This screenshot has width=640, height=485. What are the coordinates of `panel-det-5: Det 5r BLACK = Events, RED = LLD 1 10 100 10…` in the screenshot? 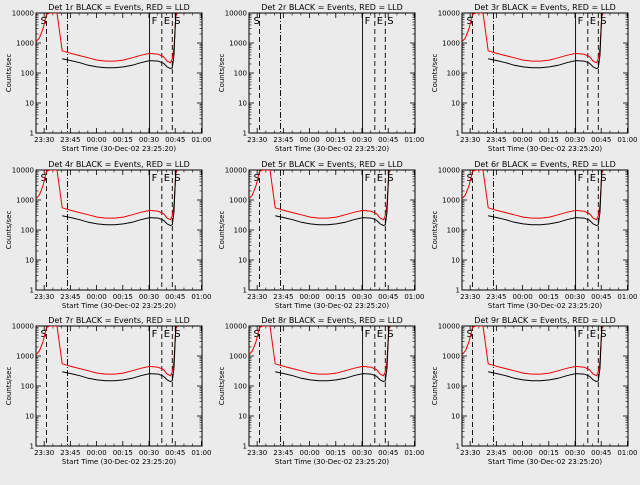 It's located at (321, 235).